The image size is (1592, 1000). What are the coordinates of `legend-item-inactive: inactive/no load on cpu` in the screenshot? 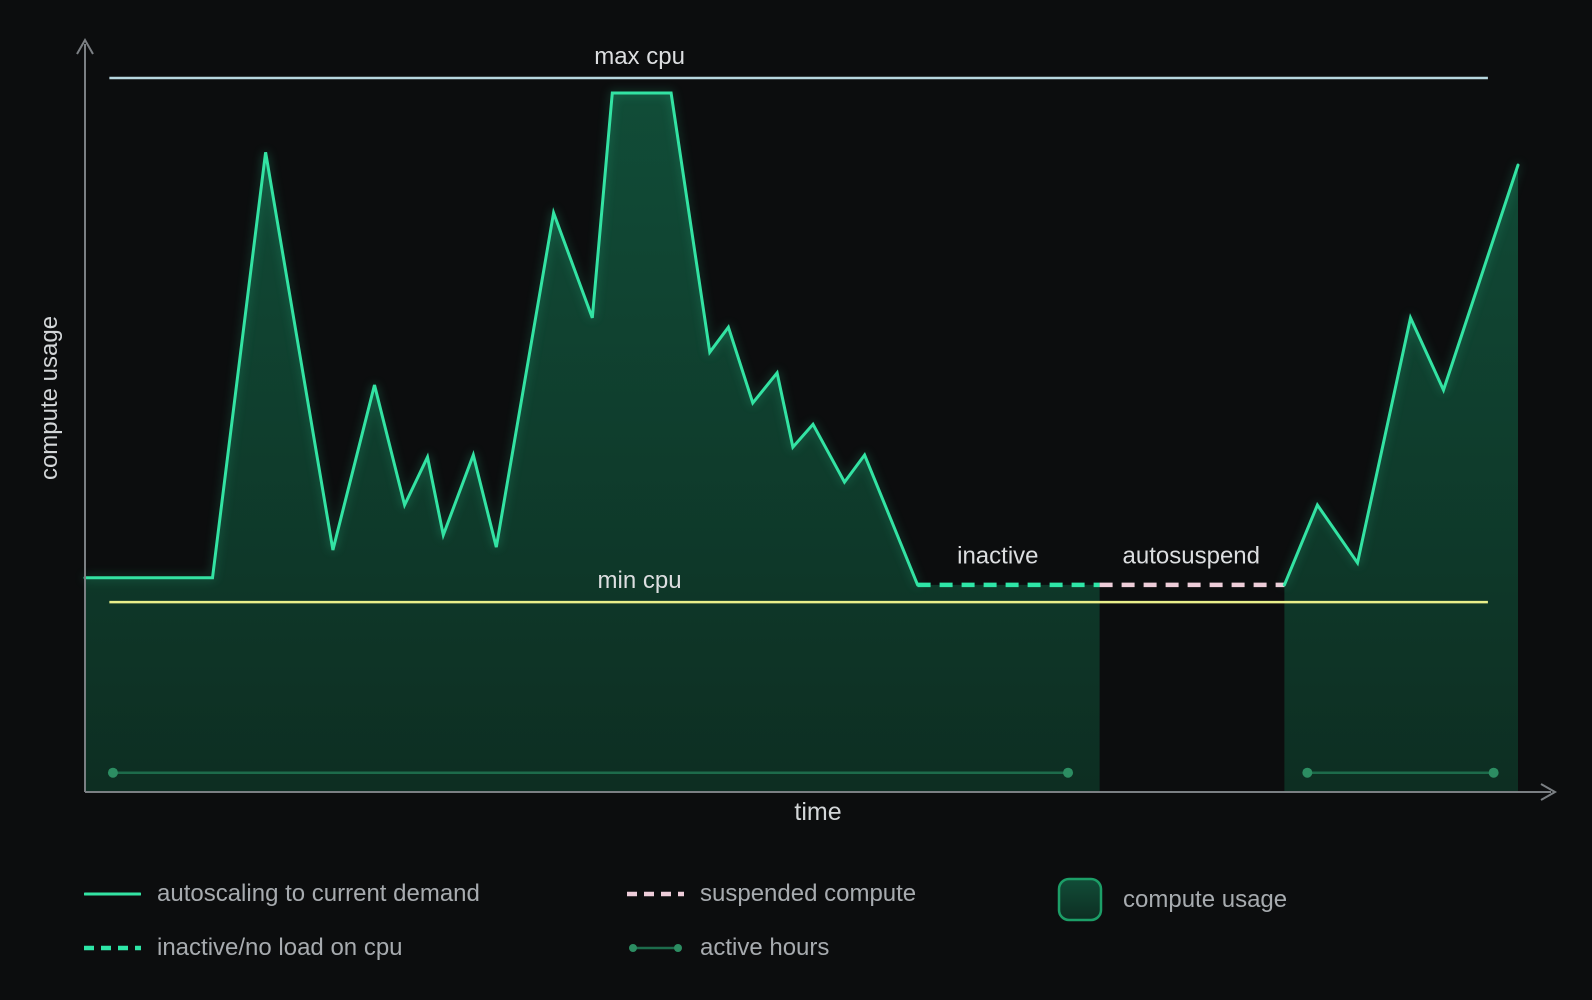 It's located at (243, 948).